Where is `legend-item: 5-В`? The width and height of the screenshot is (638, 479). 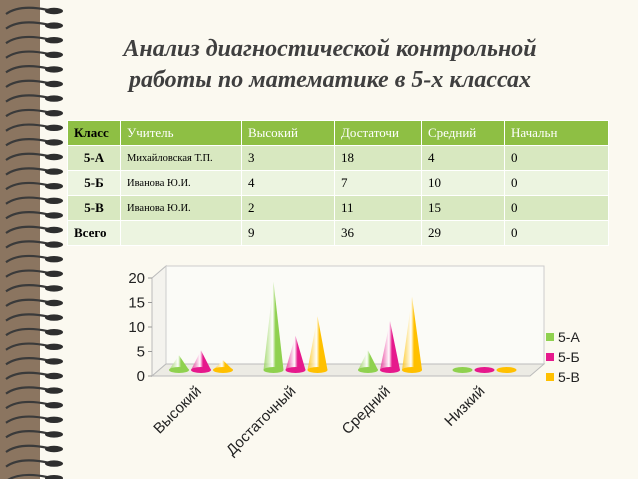
legend-item: 5-В is located at coordinates (563, 377).